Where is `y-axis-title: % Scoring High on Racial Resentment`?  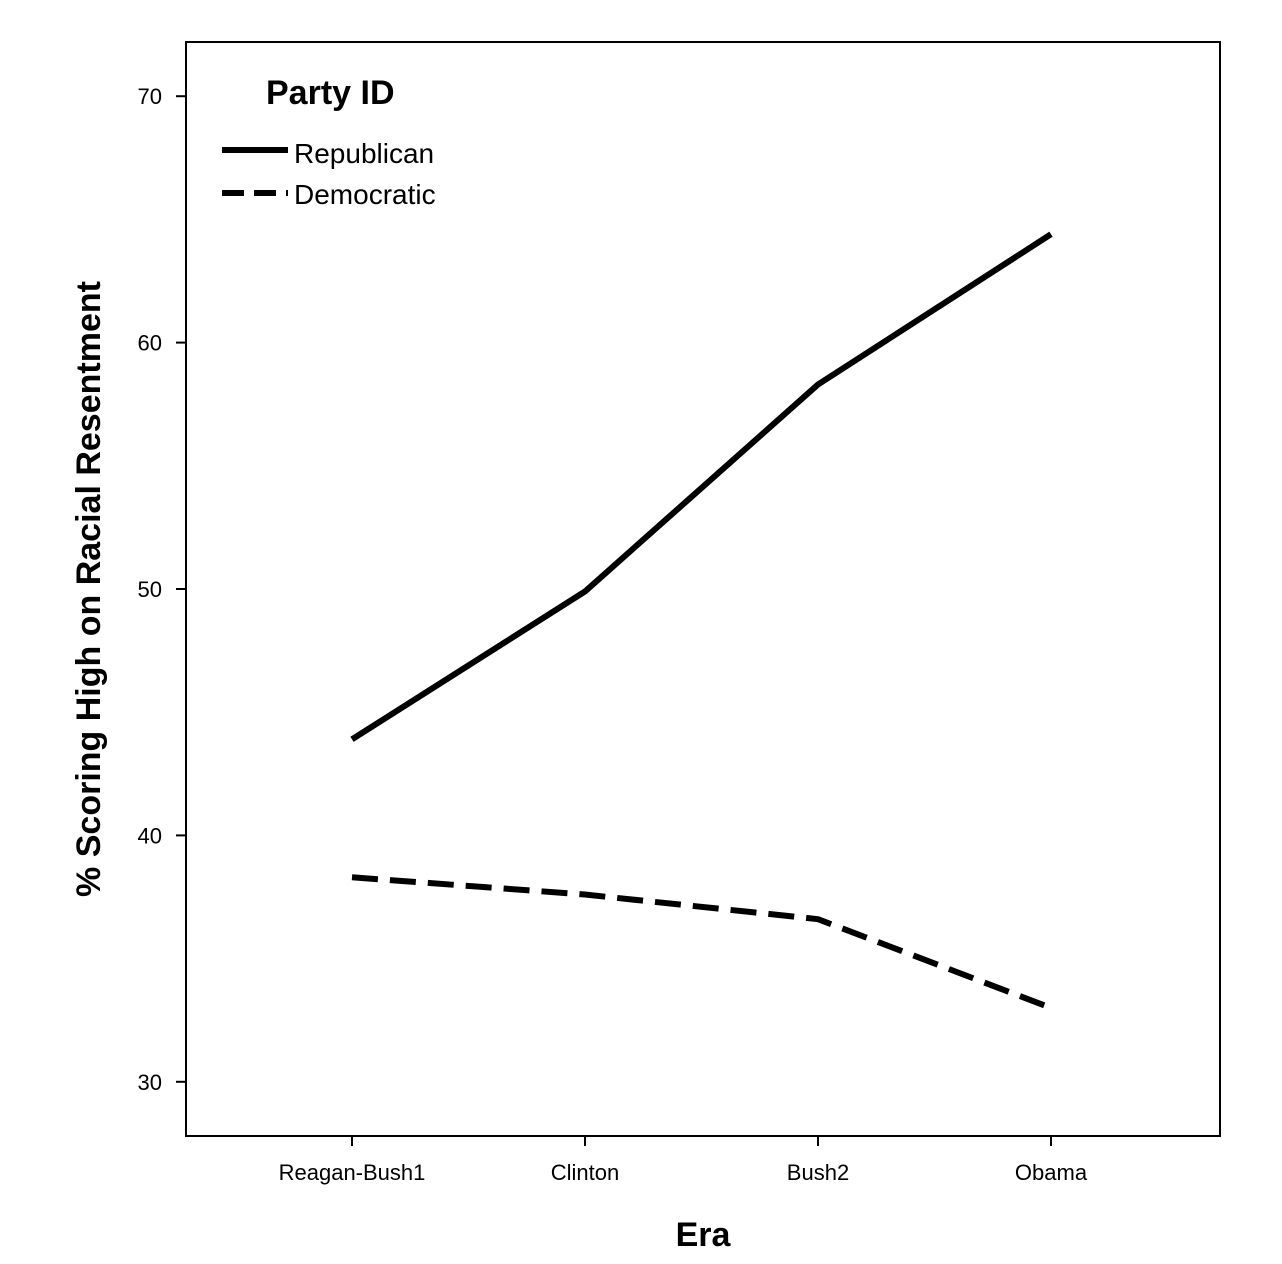
y-axis-title: % Scoring High on Racial Resentment is located at coordinates (89, 589).